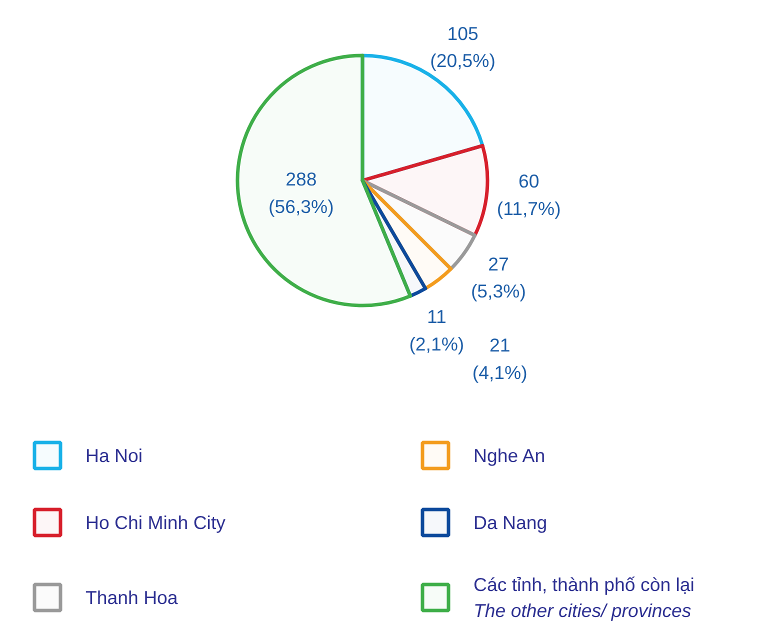 The image size is (778, 628). What do you see at coordinates (500, 358) in the screenshot?
I see `data-label: 21 (4,1%)` at bounding box center [500, 358].